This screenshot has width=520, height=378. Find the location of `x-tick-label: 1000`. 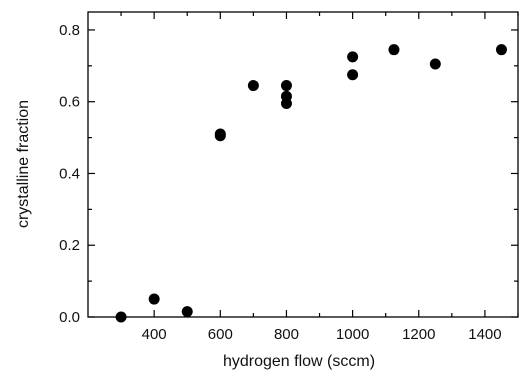

x-tick-label: 1000 is located at coordinates (352, 334).